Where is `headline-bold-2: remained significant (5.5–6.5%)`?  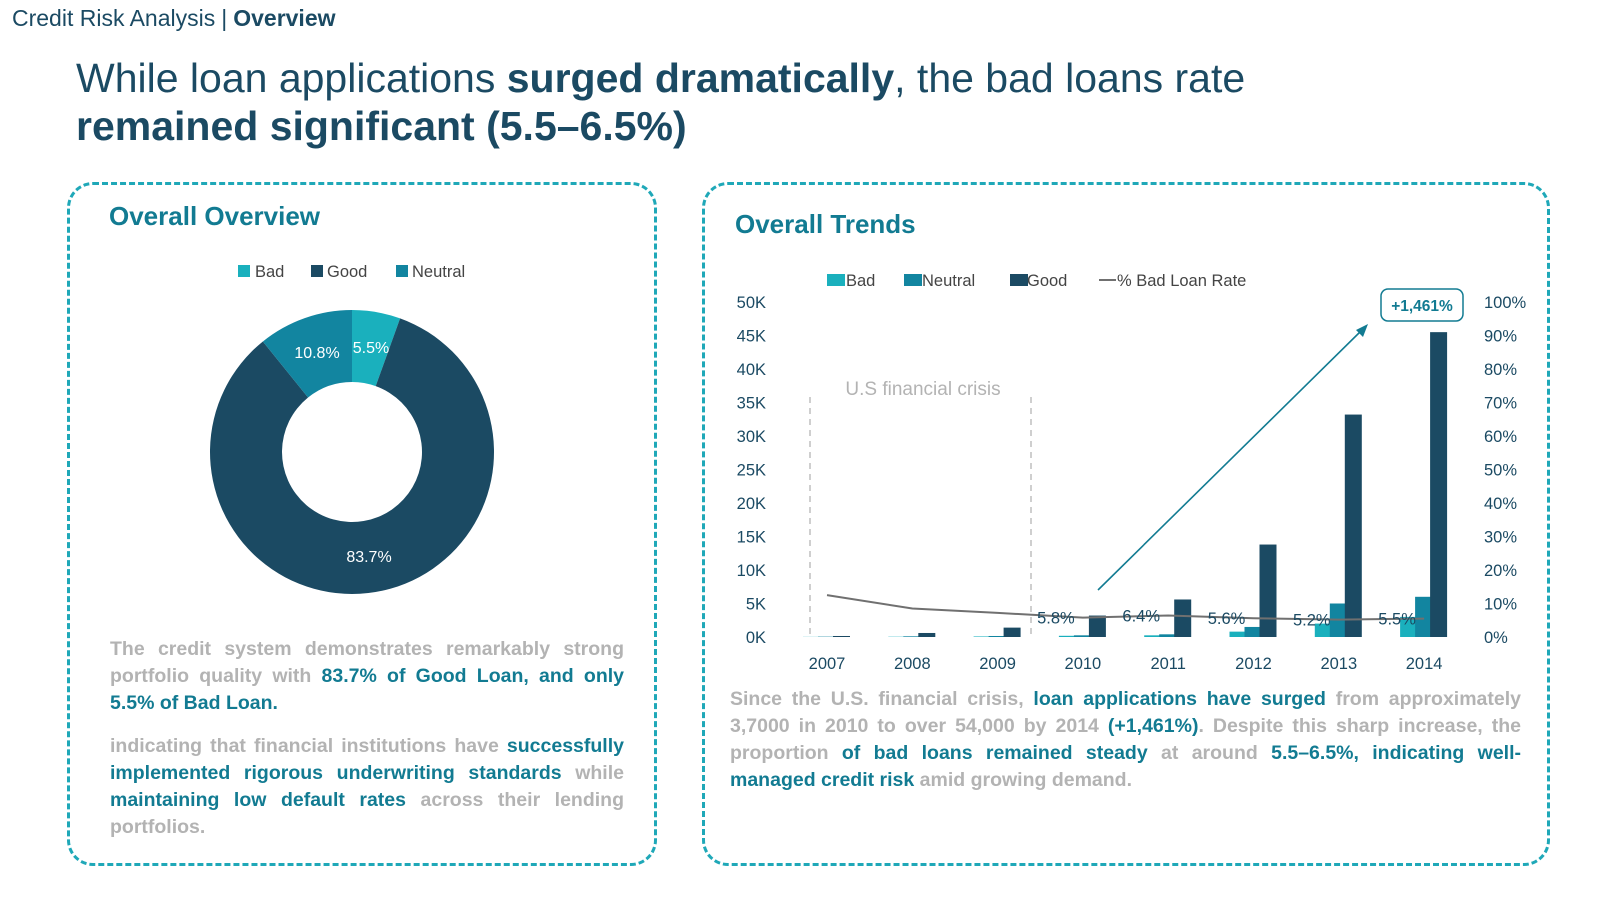
headline-bold-2: remained significant (5.5–6.5%) is located at coordinates (381, 126).